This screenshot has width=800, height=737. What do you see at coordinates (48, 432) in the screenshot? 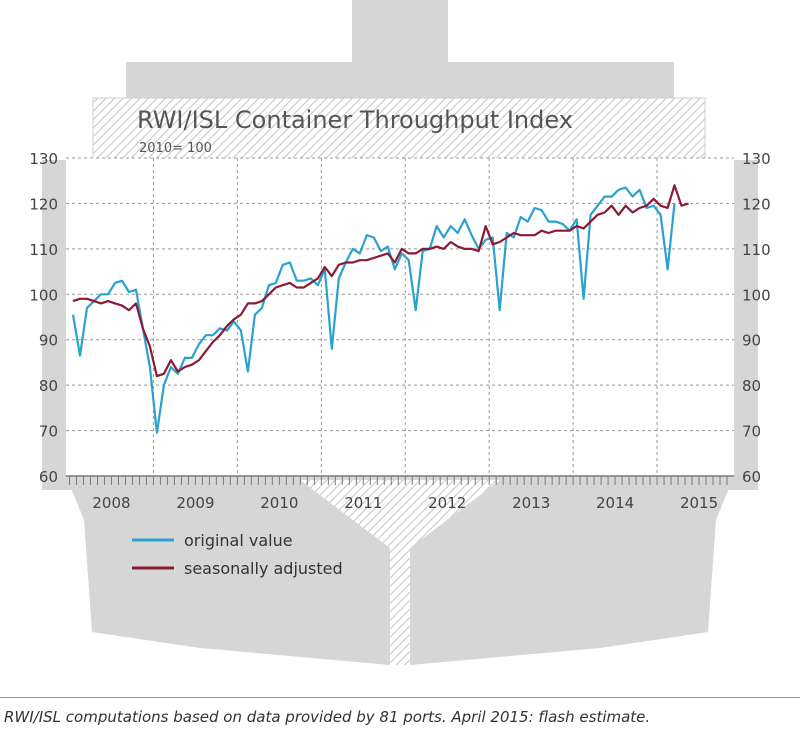
I see `y-tick-label-left: 70` at bounding box center [48, 432].